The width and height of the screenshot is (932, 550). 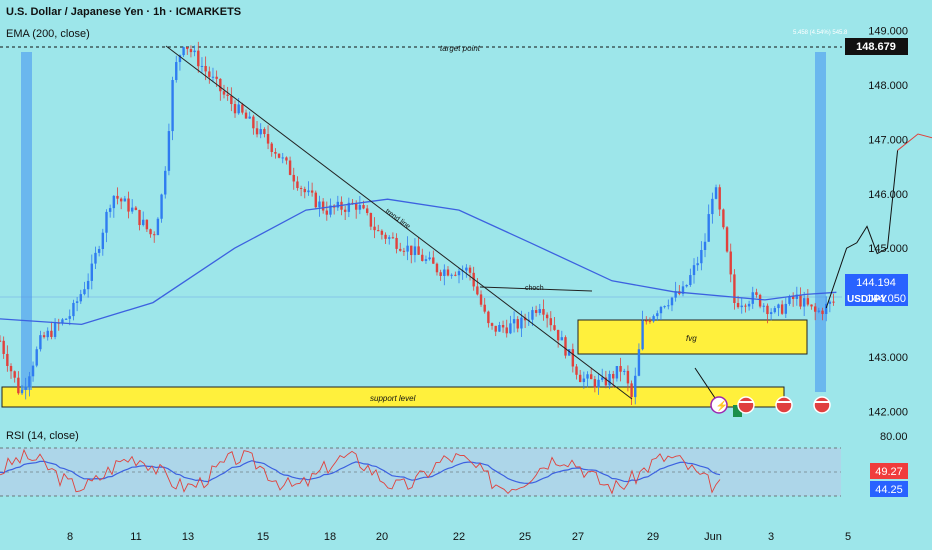 I want to click on projection-to-support, so click(x=705, y=383).